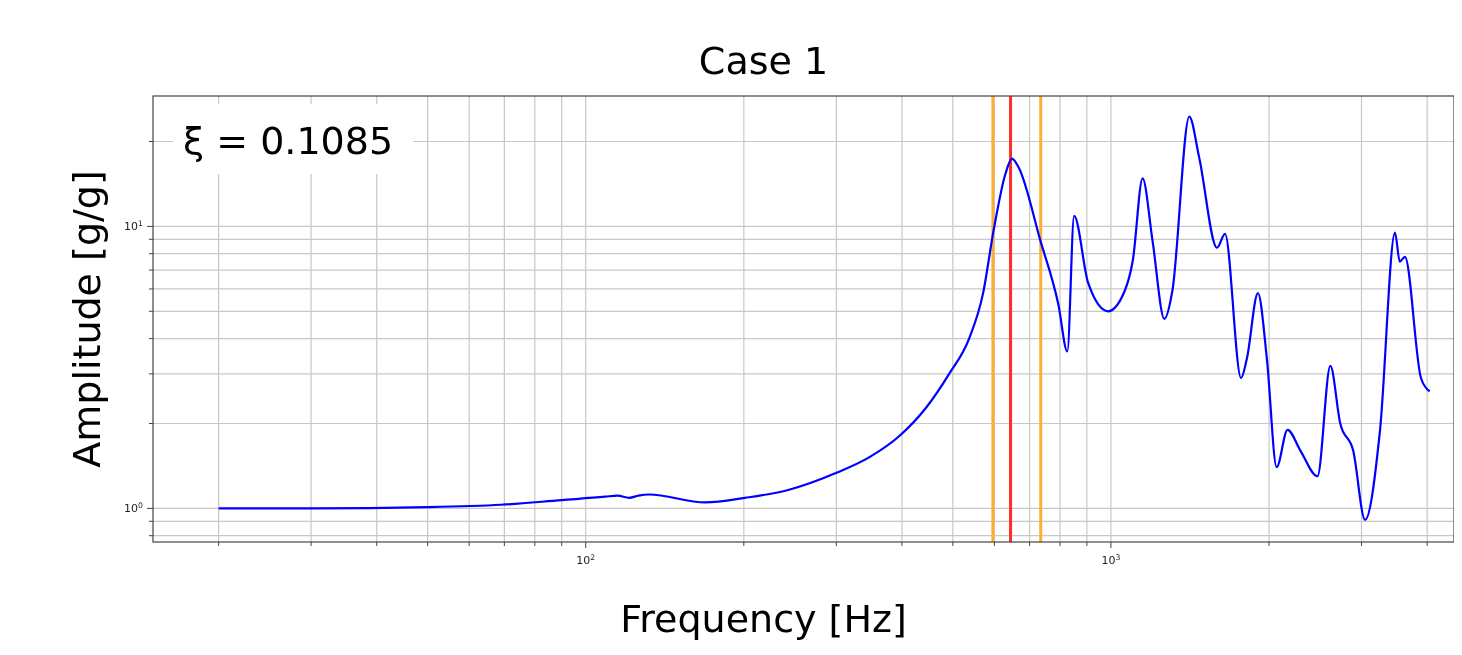 Image resolution: width=1462 pixels, height=655 pixels. Describe the element at coordinates (763, 61) in the screenshot. I see `chart-title: Case 1` at that location.